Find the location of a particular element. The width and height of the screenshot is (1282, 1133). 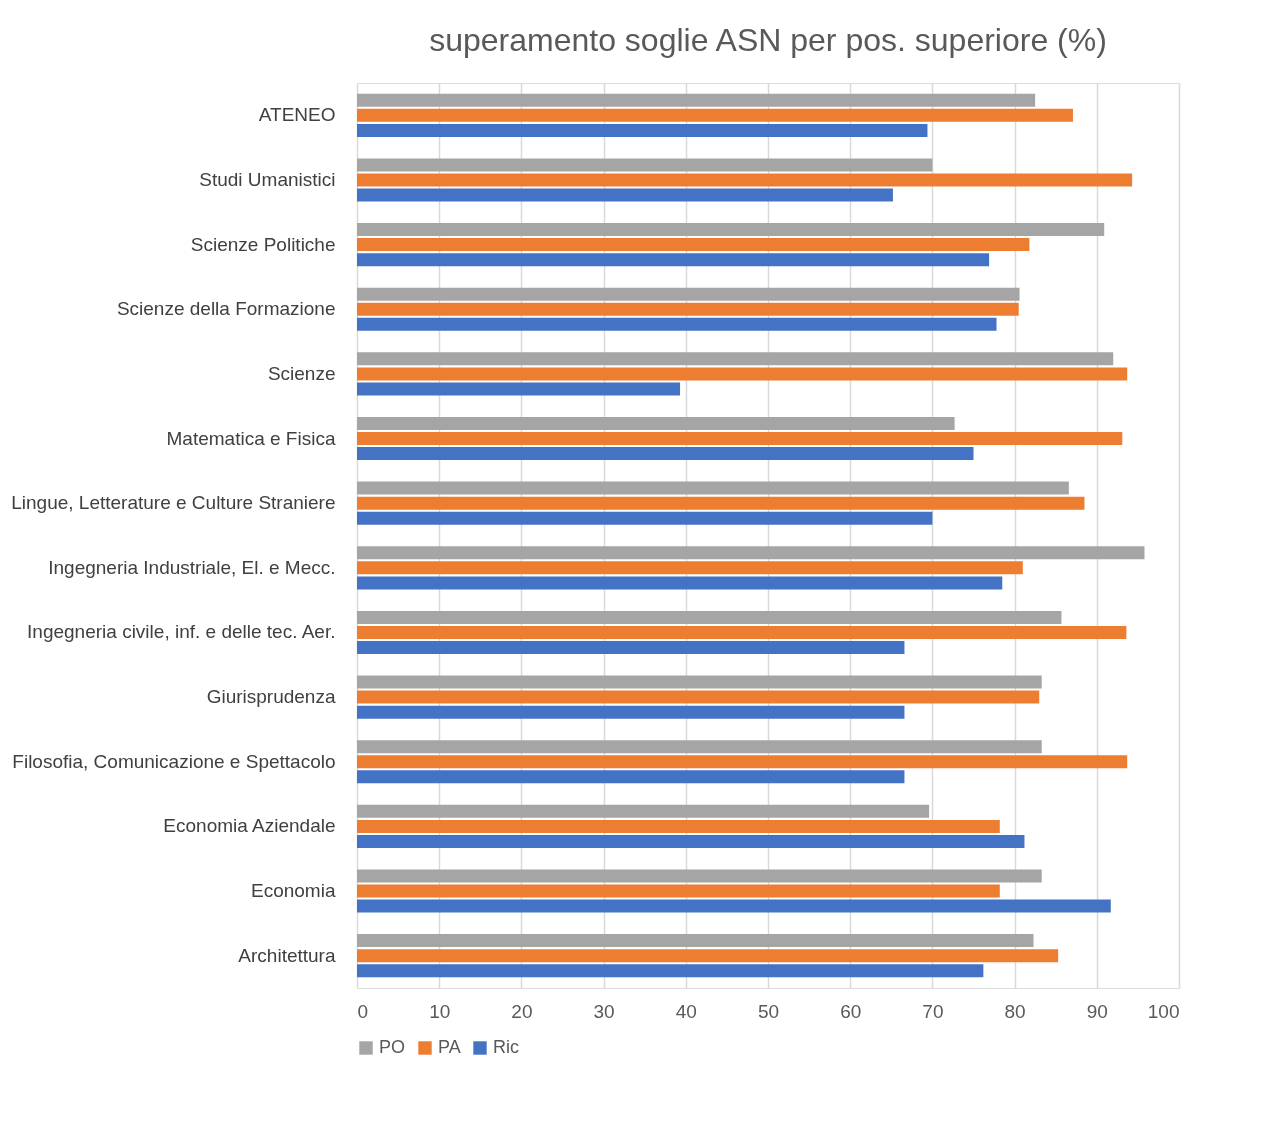

x-tick-label: 10 is located at coordinates (440, 1011).